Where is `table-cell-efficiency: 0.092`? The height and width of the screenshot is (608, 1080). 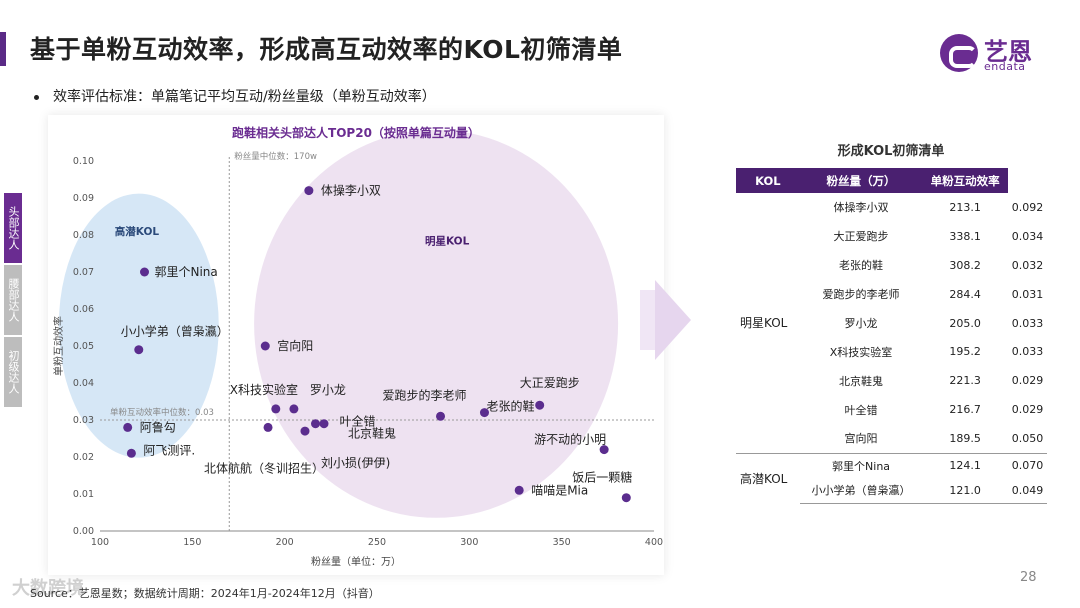
table-cell-efficiency: 0.092 is located at coordinates (1027, 207).